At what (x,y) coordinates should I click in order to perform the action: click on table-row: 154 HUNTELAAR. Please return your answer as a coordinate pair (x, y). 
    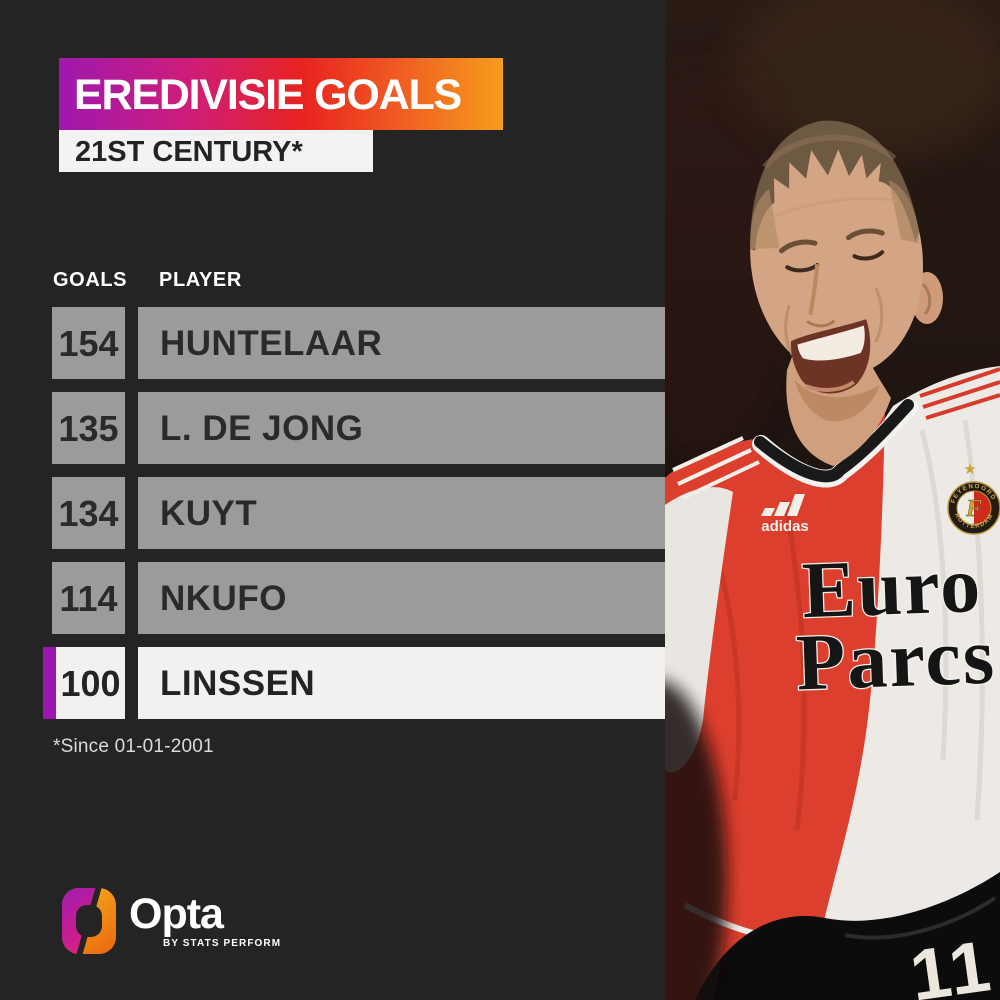
    Looking at the image, I should click on (332, 343).